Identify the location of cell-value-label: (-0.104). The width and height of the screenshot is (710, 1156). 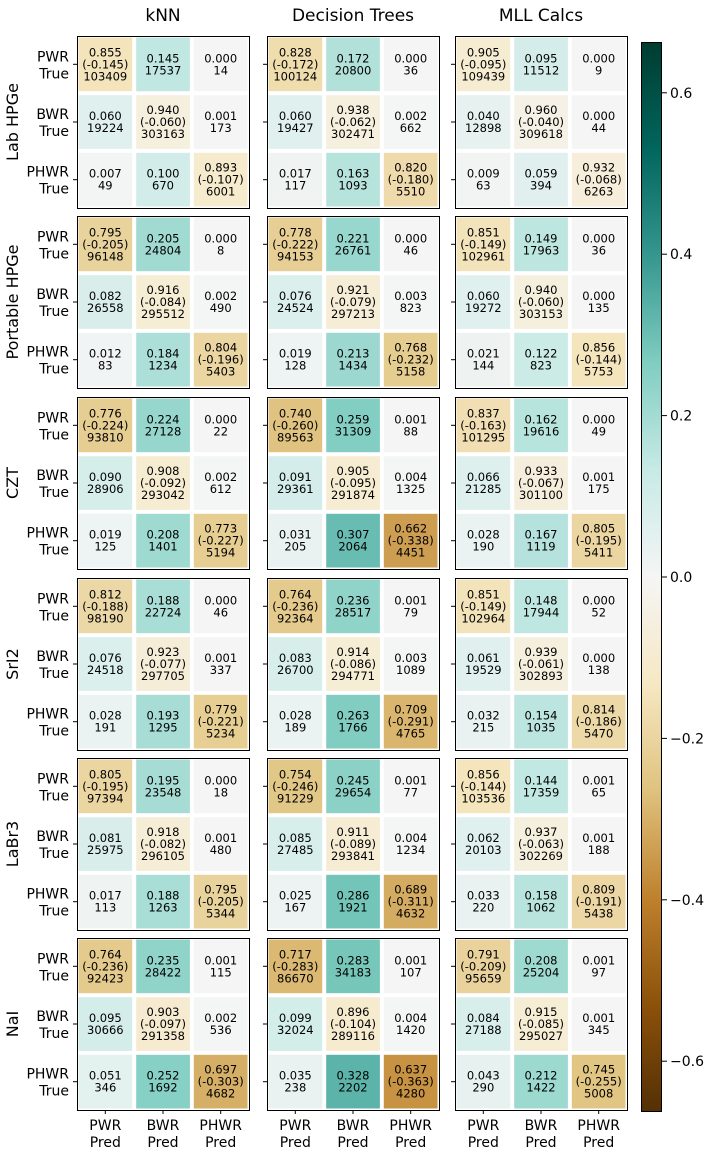
(353, 1024).